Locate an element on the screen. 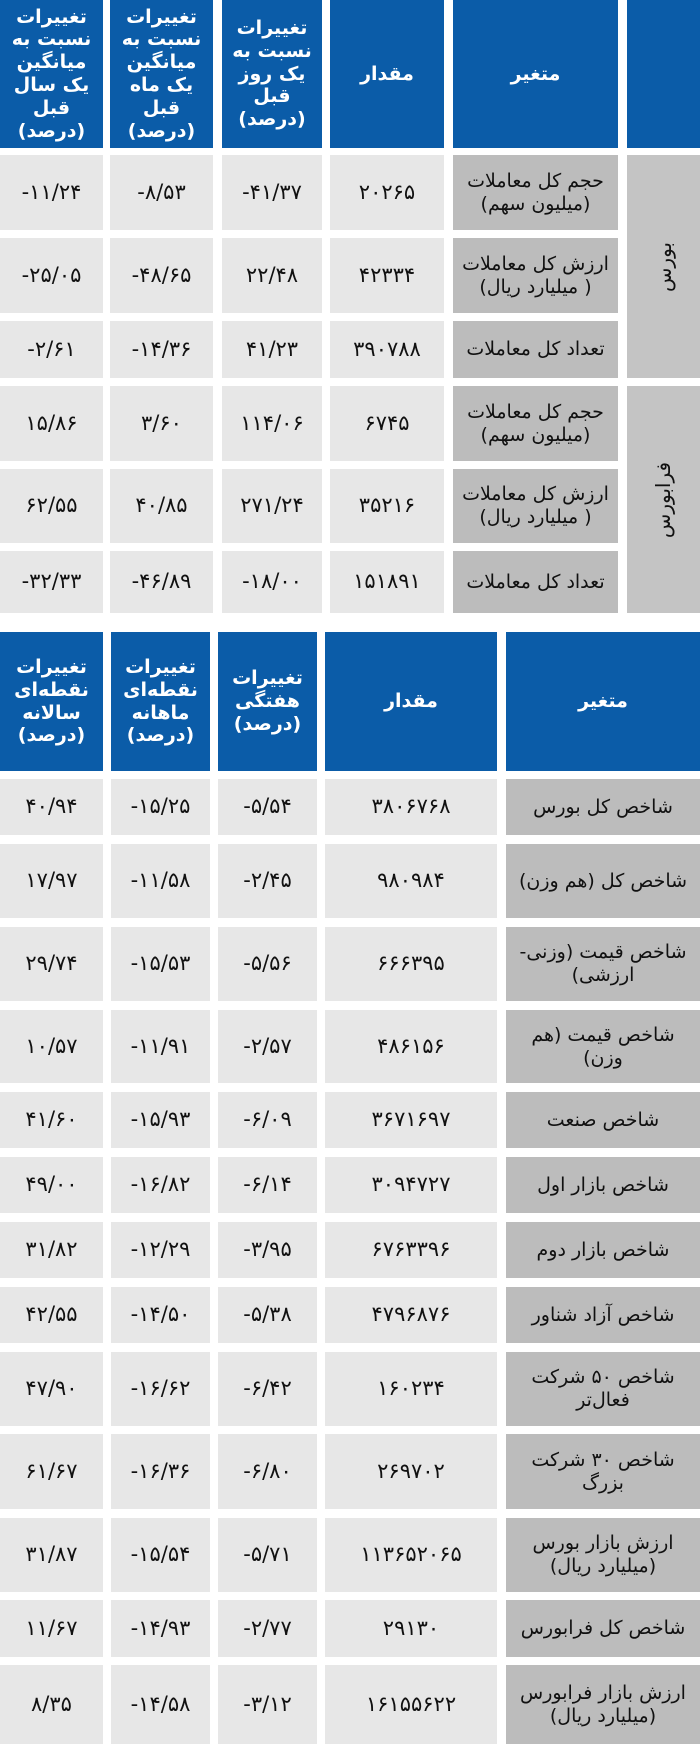  table2-value: -۱۱/۵۸ is located at coordinates (160, 881).